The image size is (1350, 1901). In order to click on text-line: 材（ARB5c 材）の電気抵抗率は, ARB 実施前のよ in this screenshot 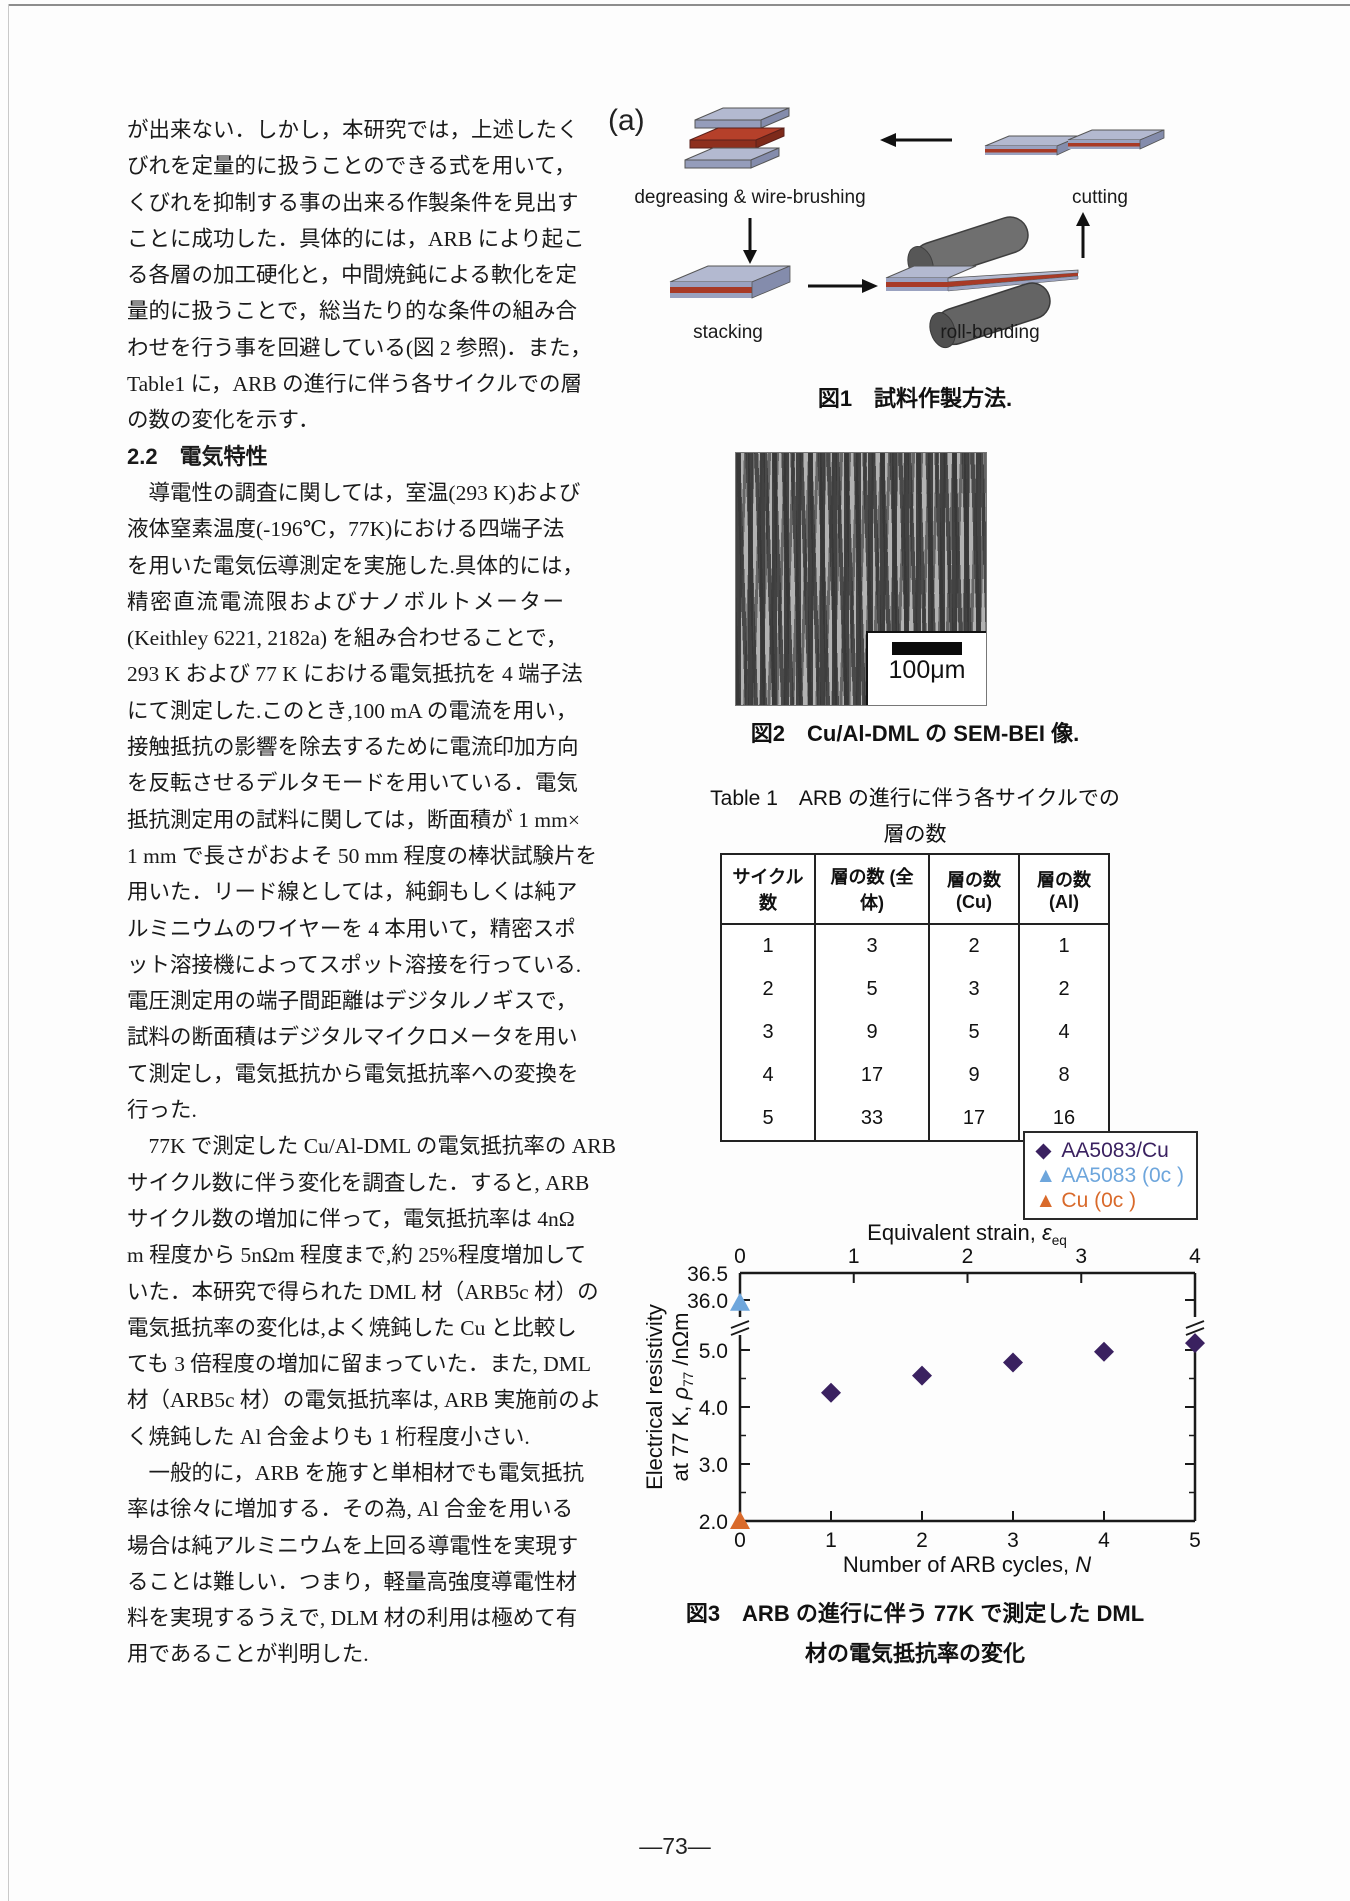, I will do `click(364, 1400)`.